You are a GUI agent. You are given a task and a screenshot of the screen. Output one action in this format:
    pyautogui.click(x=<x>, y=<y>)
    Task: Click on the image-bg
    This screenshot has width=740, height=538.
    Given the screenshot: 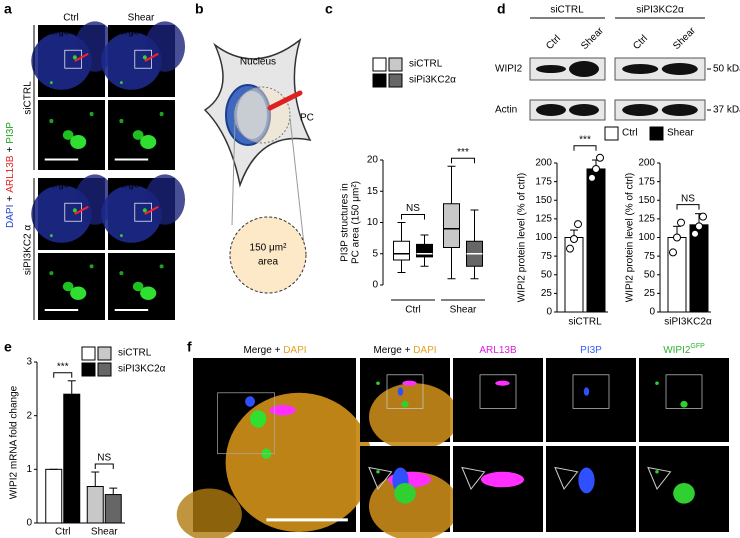 What is the action you would take?
    pyautogui.click(x=498, y=400)
    